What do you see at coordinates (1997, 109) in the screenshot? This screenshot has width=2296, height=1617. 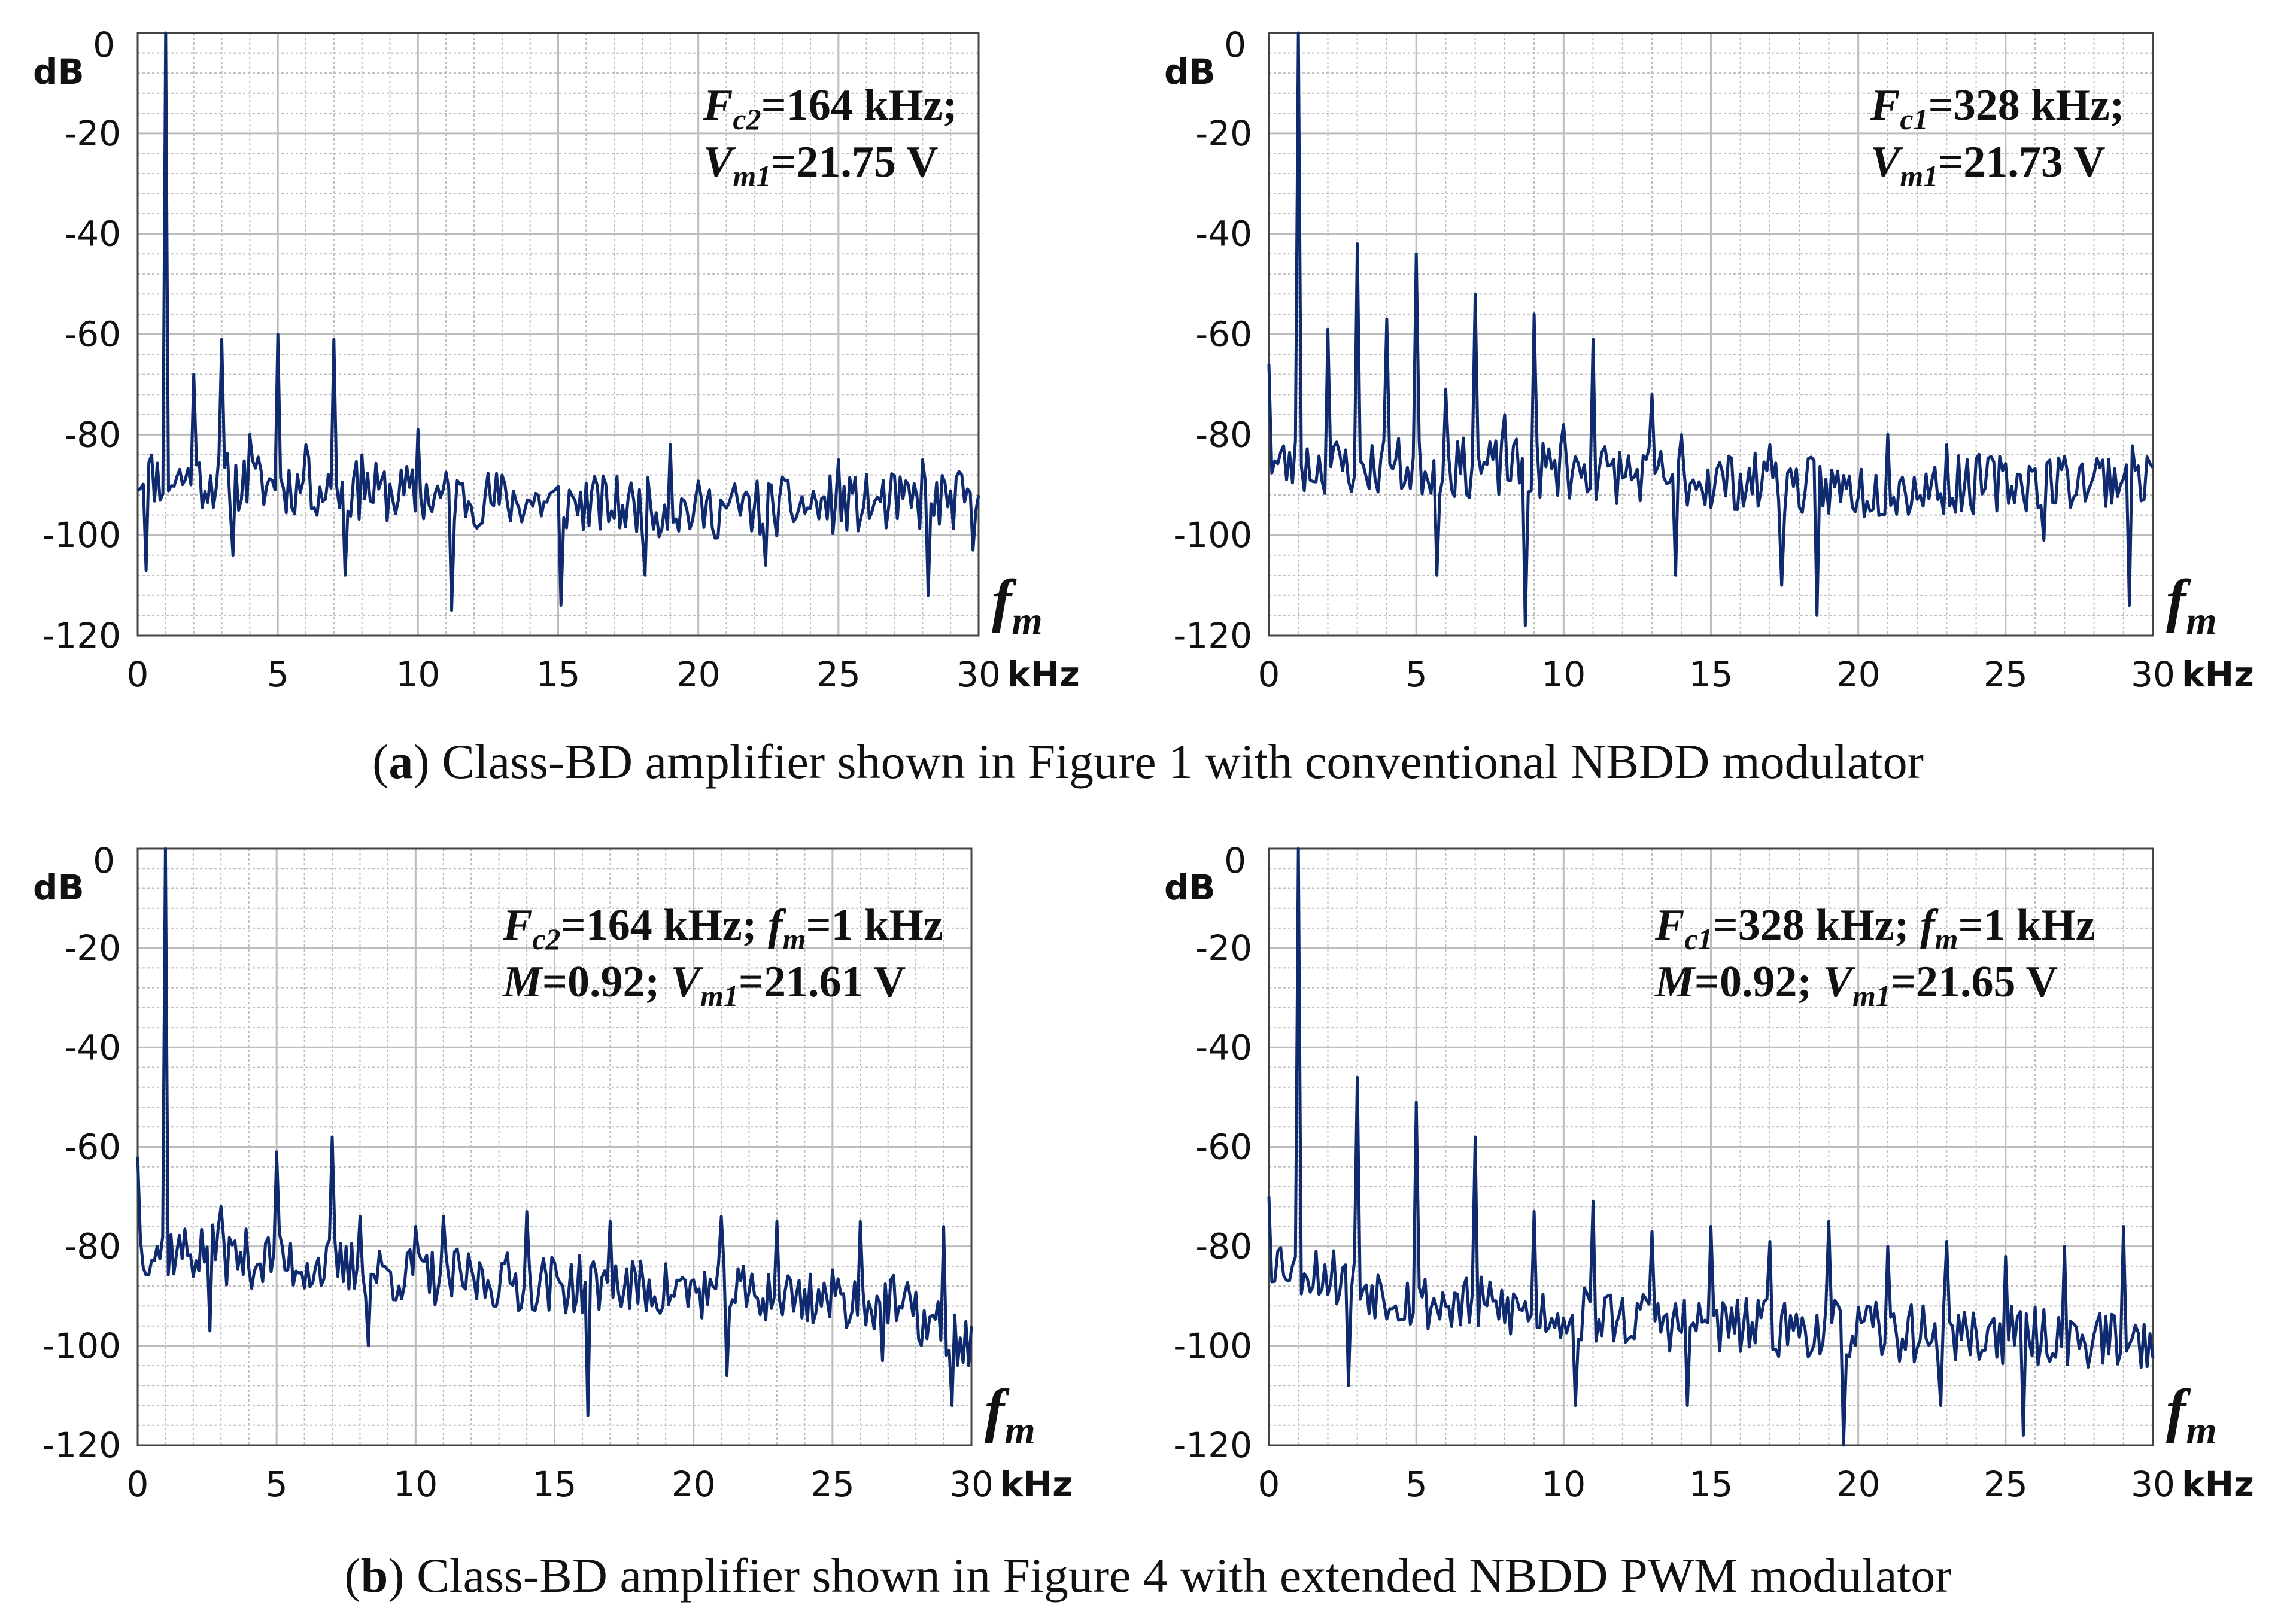 I see `annotation-line: Fc1=328 kHz;` at bounding box center [1997, 109].